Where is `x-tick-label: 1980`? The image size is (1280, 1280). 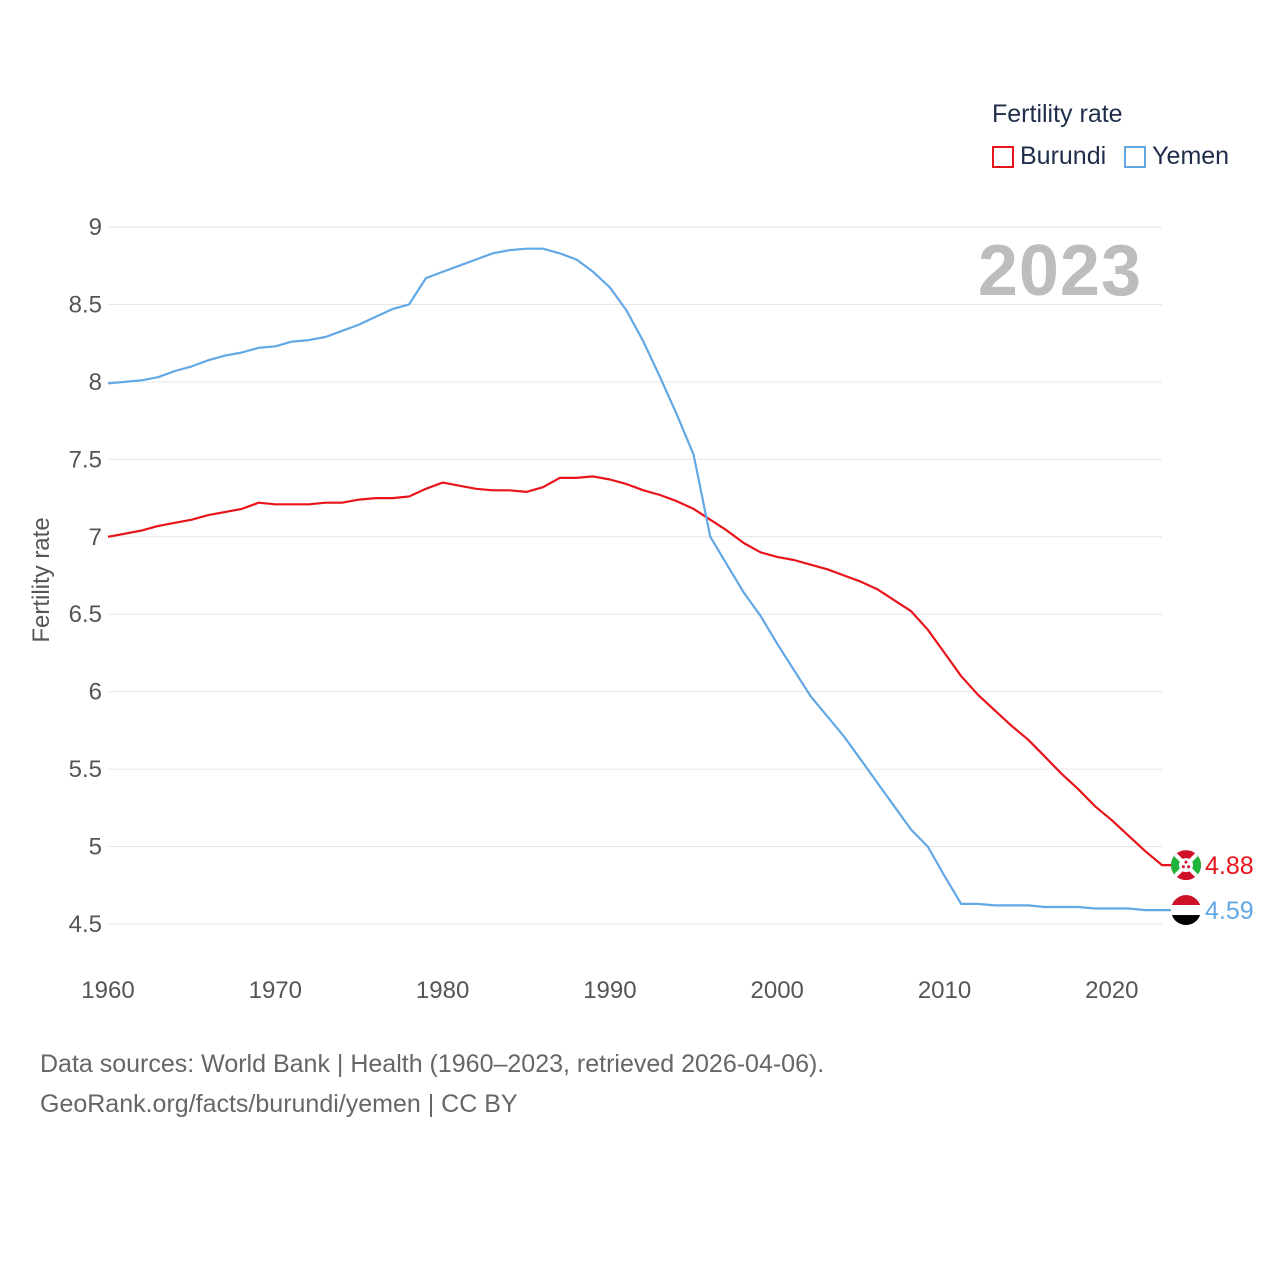
x-tick-label: 1980 is located at coordinates (442, 990).